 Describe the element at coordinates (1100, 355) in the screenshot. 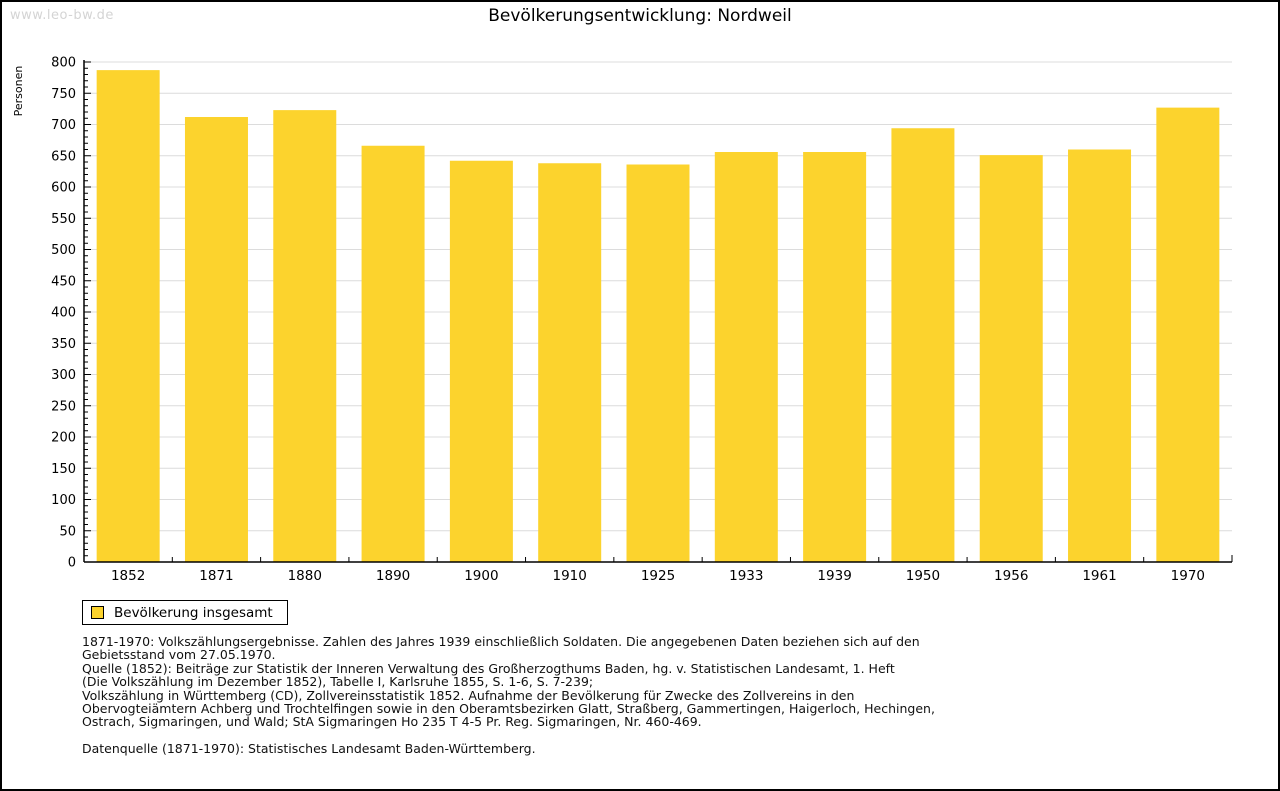

I see `bar-1961` at that location.